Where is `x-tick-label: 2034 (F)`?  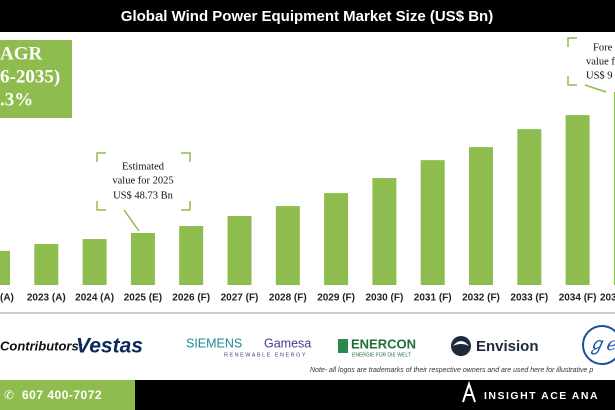 x-tick-label: 2034 (F) is located at coordinates (578, 298).